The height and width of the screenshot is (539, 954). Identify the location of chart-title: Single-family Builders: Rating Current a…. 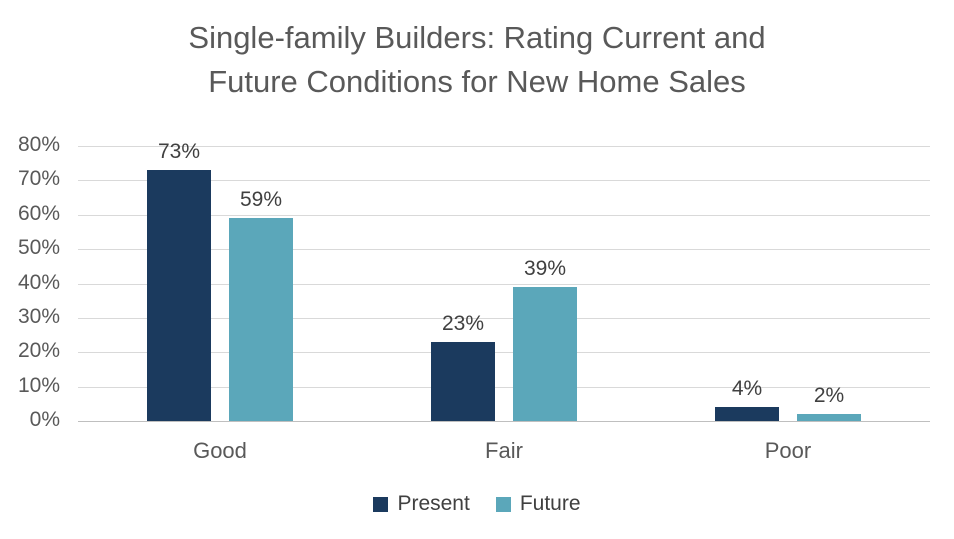
(477, 60).